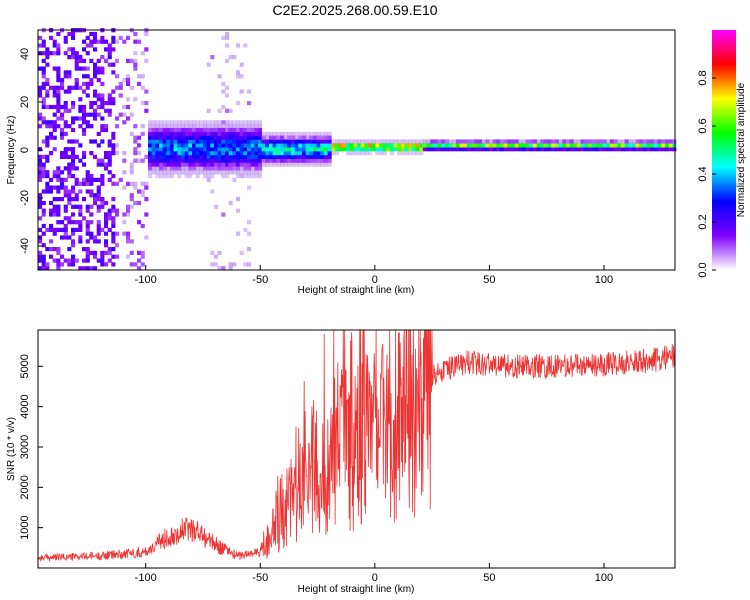 The image size is (750, 600). I want to click on y-tick-label: -40, so click(25, 246).